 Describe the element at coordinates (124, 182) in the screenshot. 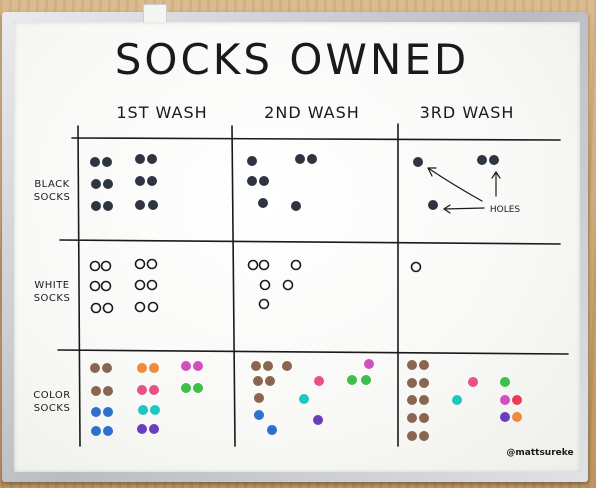

I see `black-socks-1st-wash` at that location.